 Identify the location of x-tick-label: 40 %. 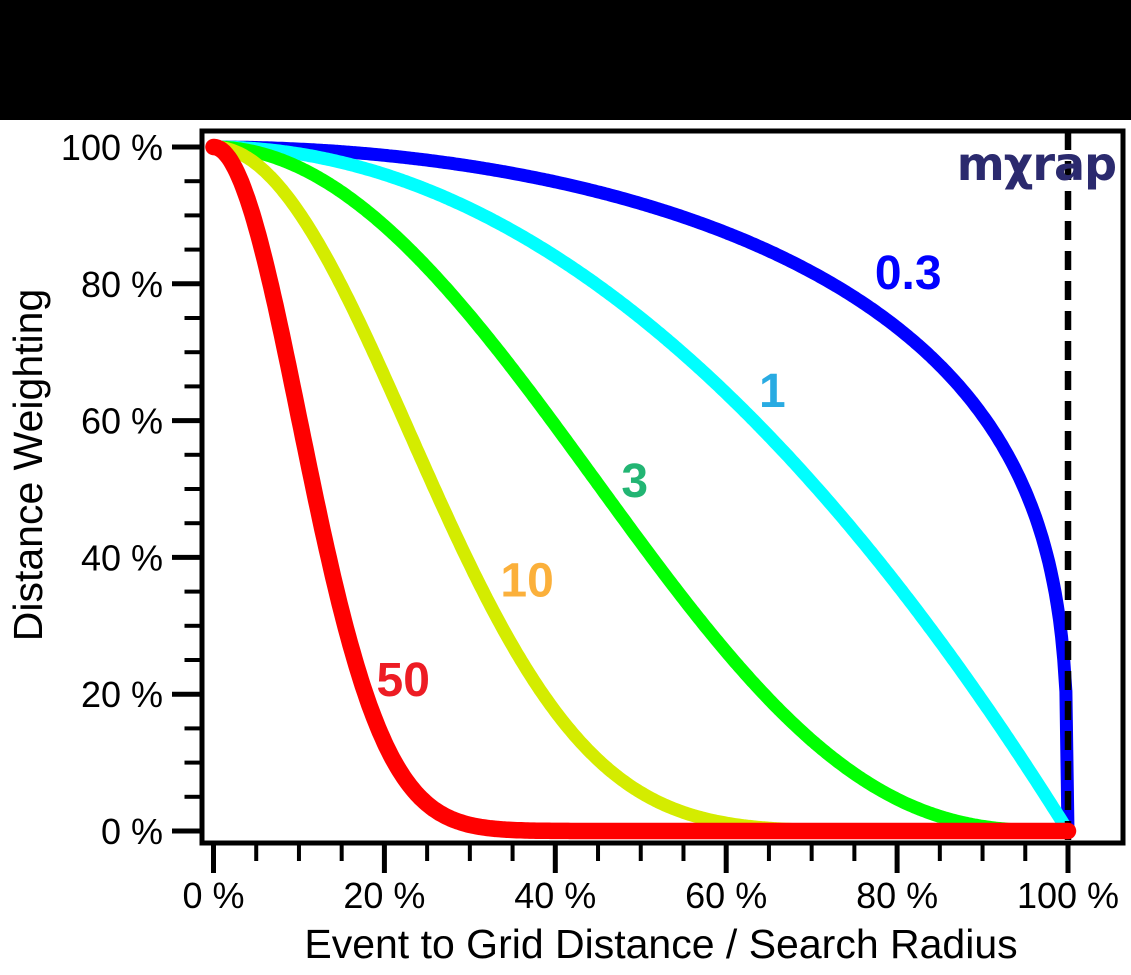
(555, 895).